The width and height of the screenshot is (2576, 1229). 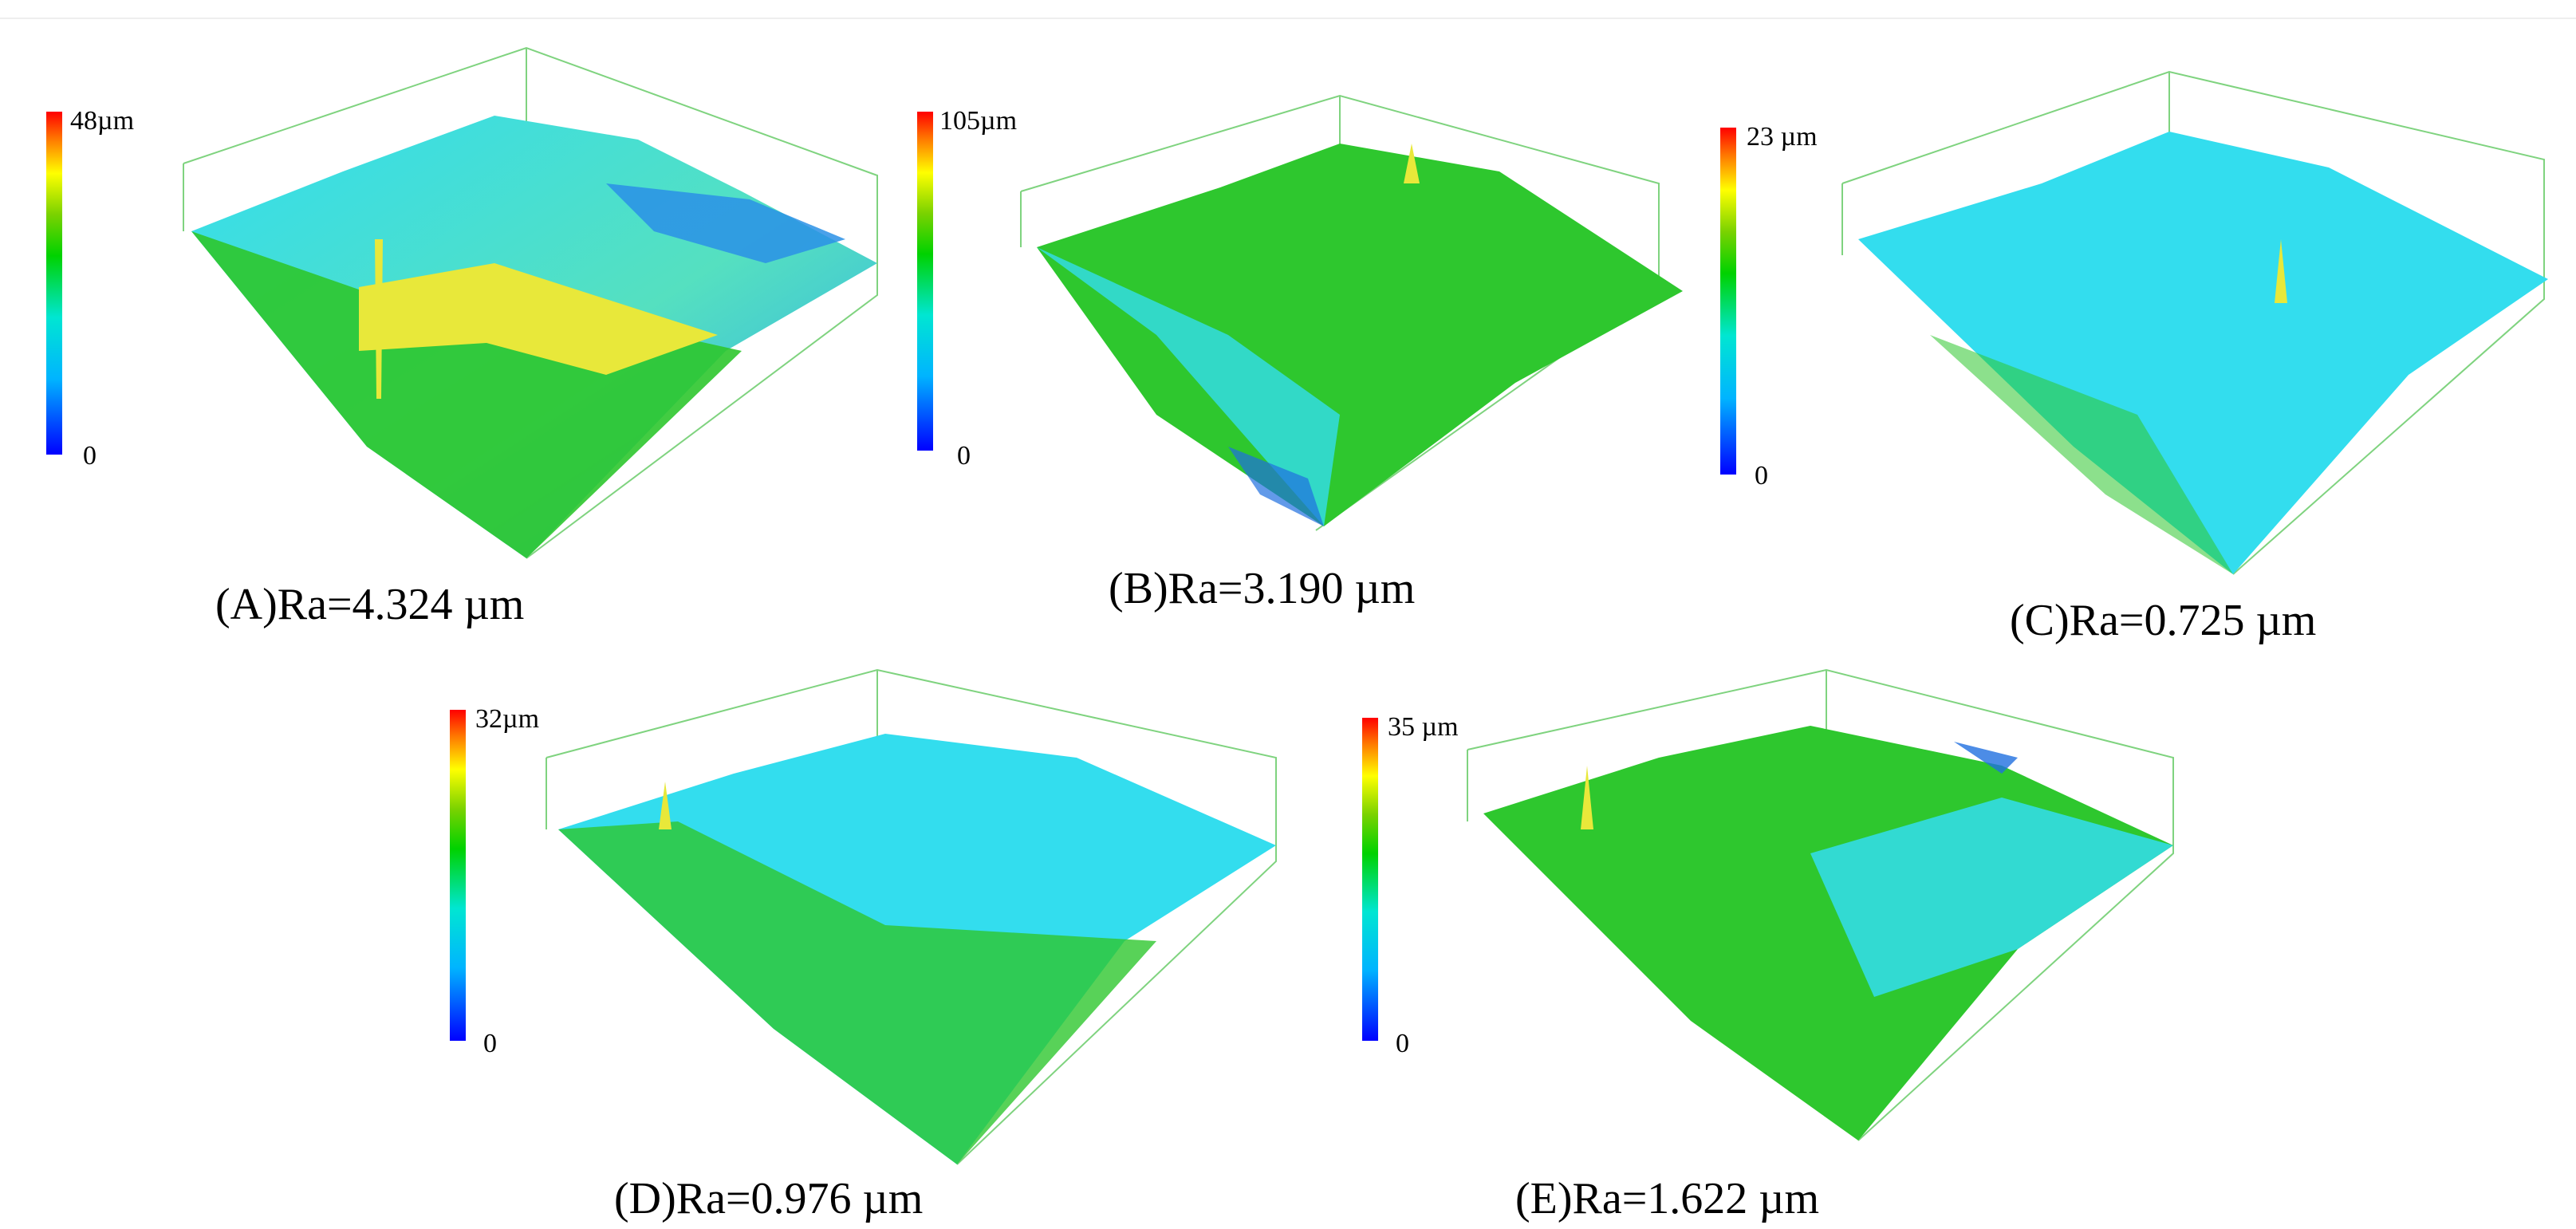 I want to click on spike-a, so click(x=379, y=319).